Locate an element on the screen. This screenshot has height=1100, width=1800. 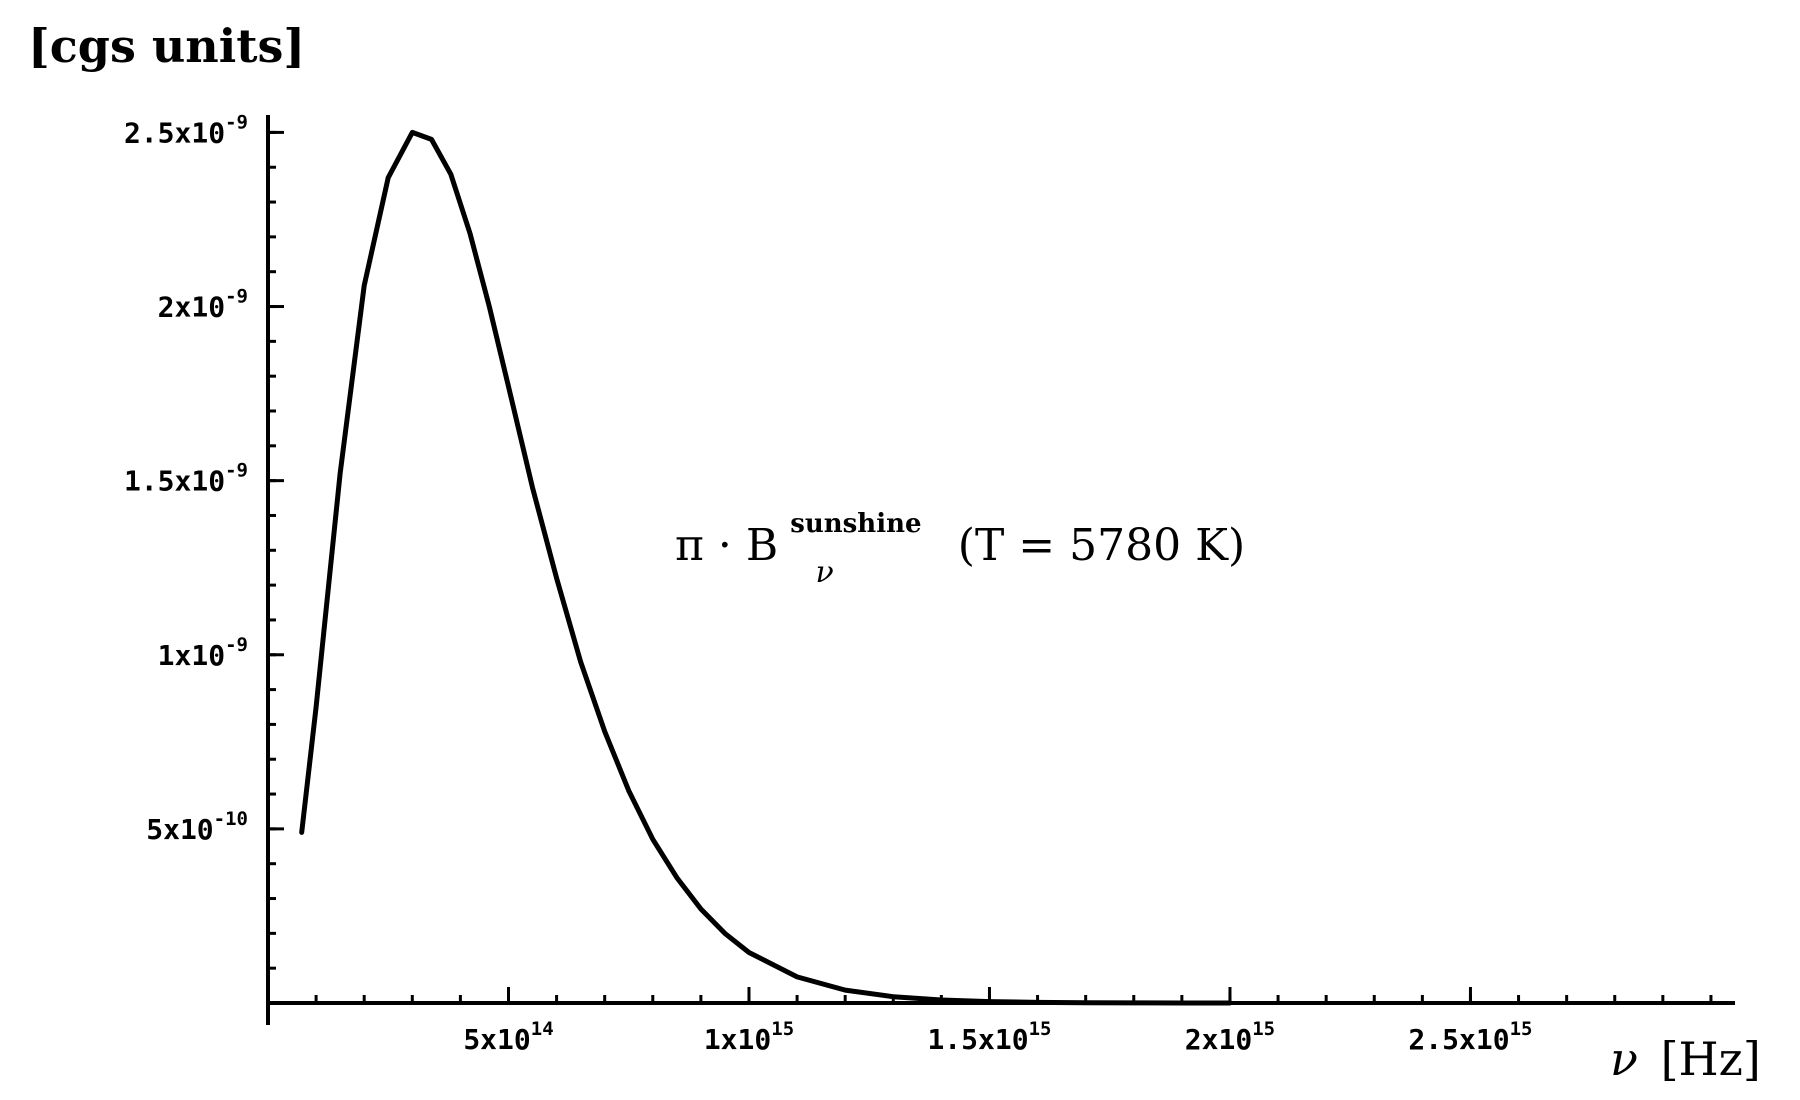
x-axis-label: ν [Hz] is located at coordinates (1685, 1059).